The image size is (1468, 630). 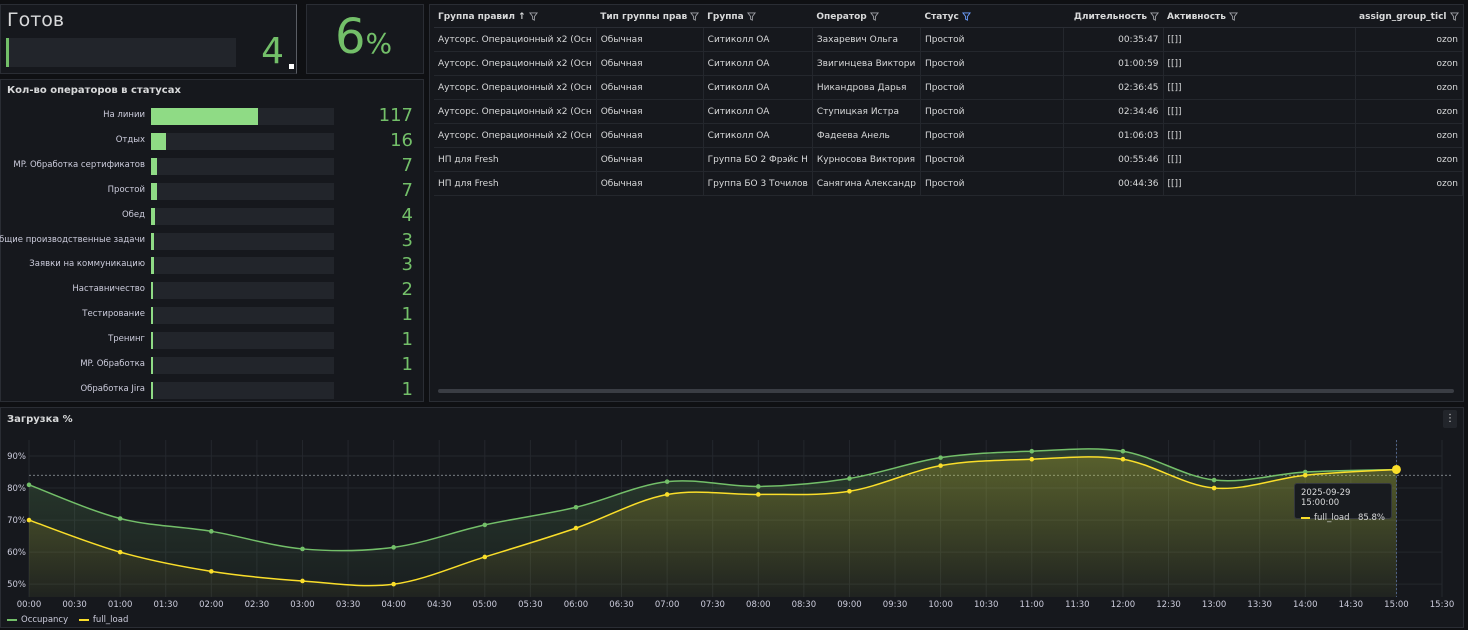 What do you see at coordinates (121, 52) in the screenshot?
I see `status-stat-bar` at bounding box center [121, 52].